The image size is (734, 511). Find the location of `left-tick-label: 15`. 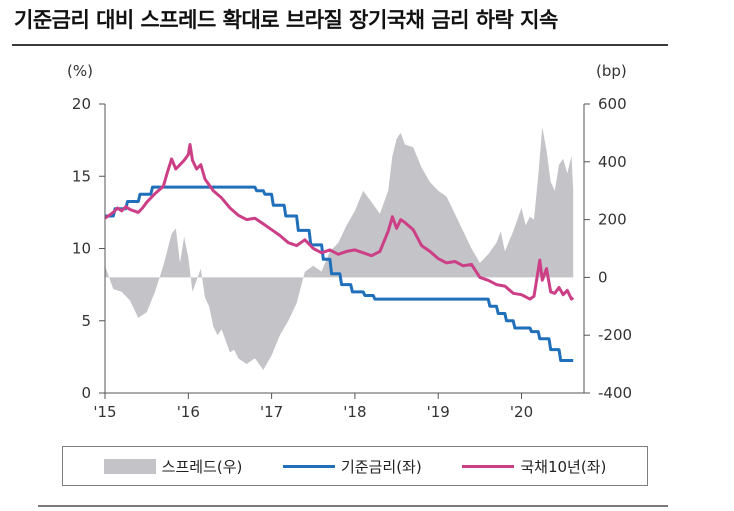

left-tick-label: 15 is located at coordinates (81, 176).